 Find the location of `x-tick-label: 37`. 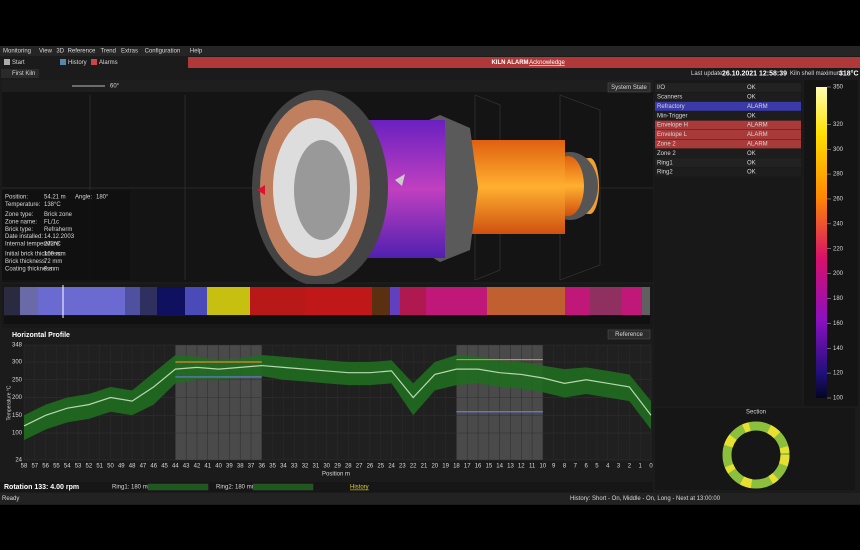

x-tick-label: 37 is located at coordinates (251, 467).